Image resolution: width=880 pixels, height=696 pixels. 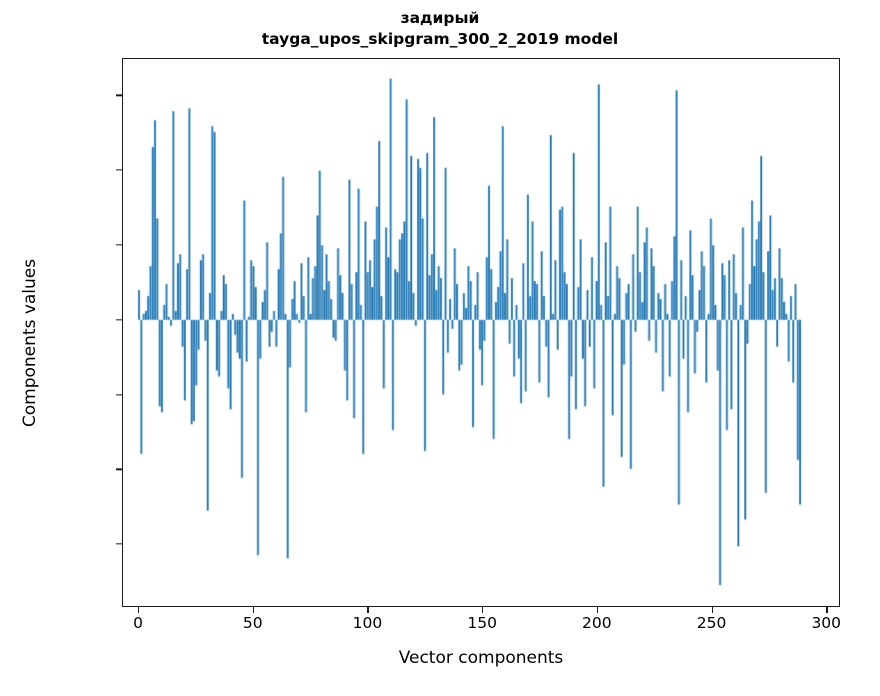 I want to click on x-axis-label: Vector components, so click(x=481, y=658).